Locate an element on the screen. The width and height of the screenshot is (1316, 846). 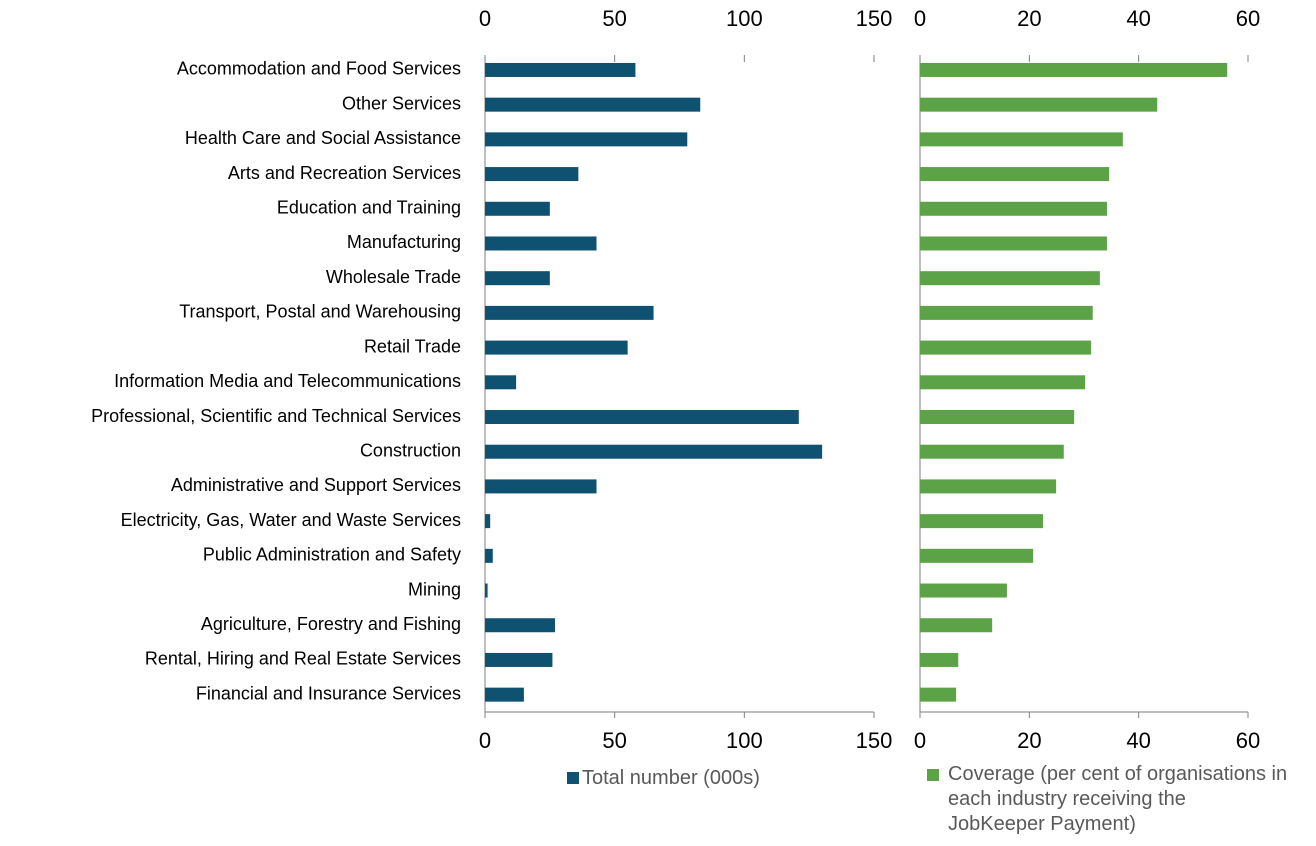
category-label: Financial and Insurance Services is located at coordinates (328, 693).